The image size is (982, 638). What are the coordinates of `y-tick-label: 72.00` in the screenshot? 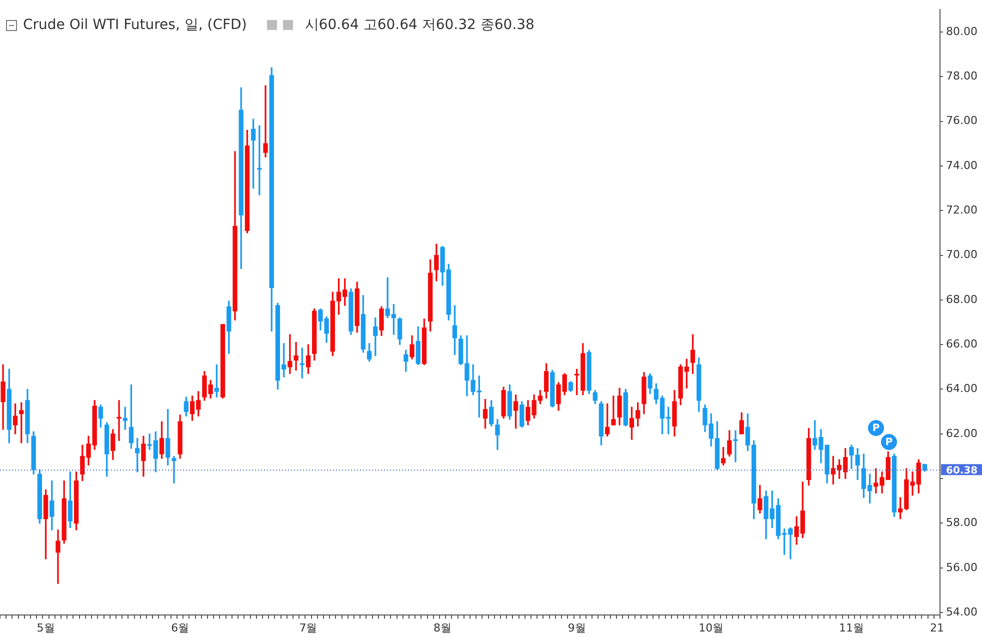 It's located at (962, 209).